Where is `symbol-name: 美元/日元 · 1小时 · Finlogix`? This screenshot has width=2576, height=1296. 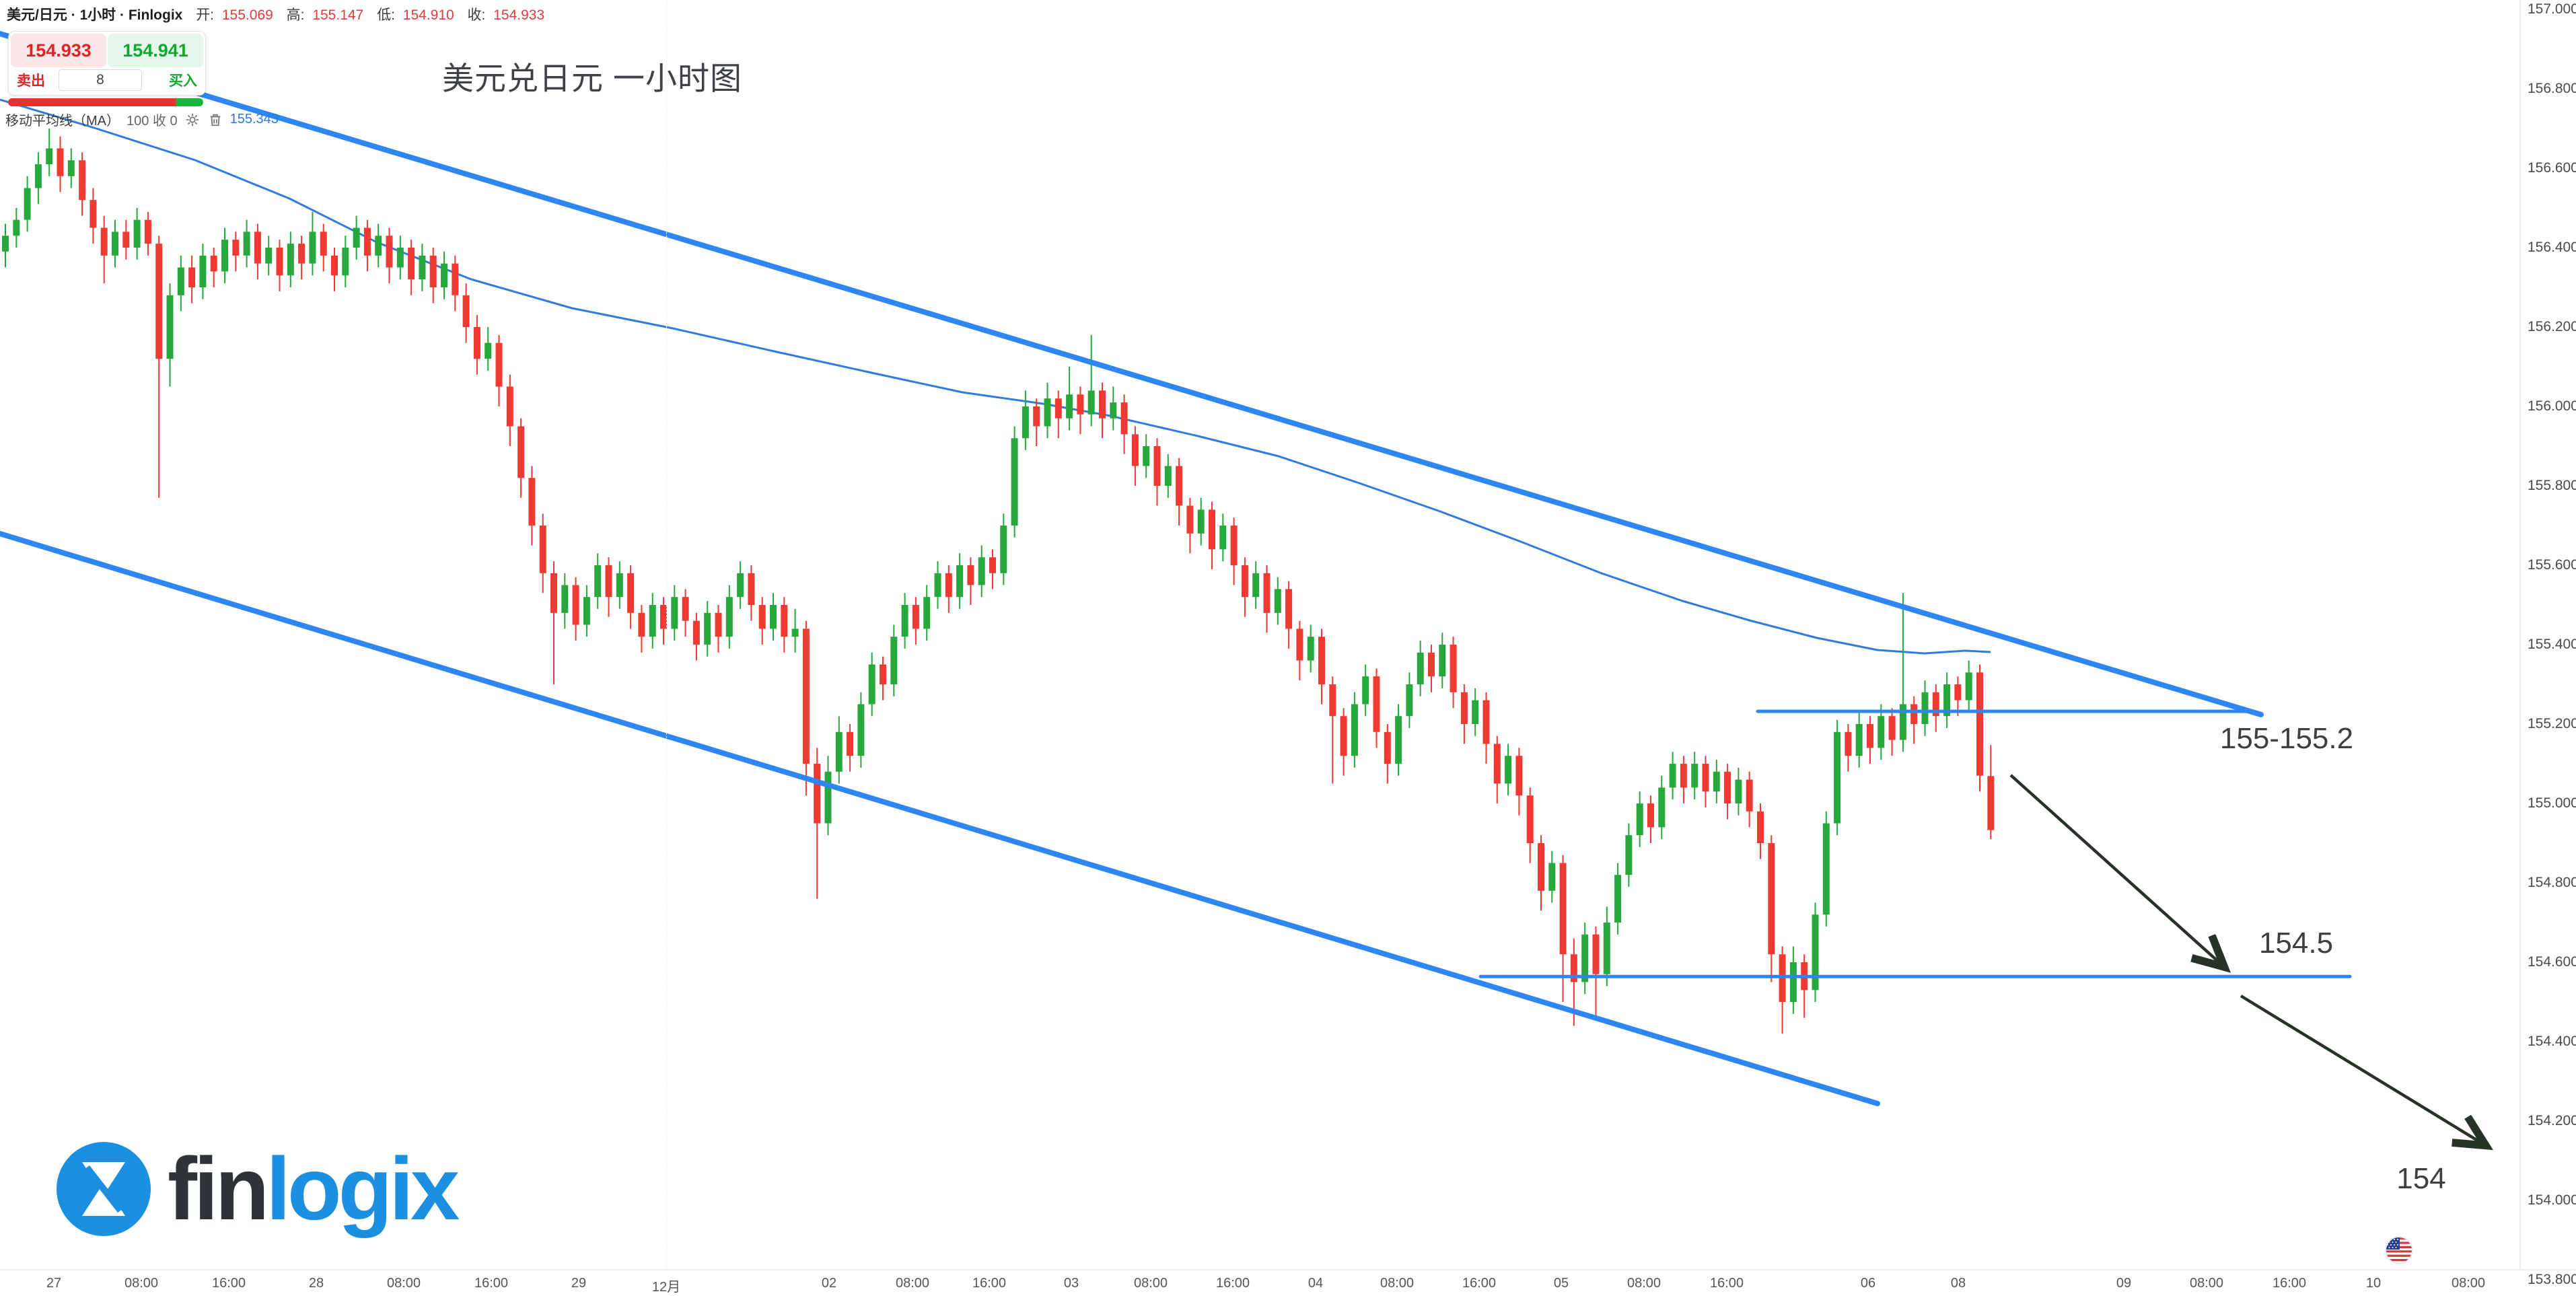 symbol-name: 美元/日元 · 1小时 · Finlogix is located at coordinates (95, 15).